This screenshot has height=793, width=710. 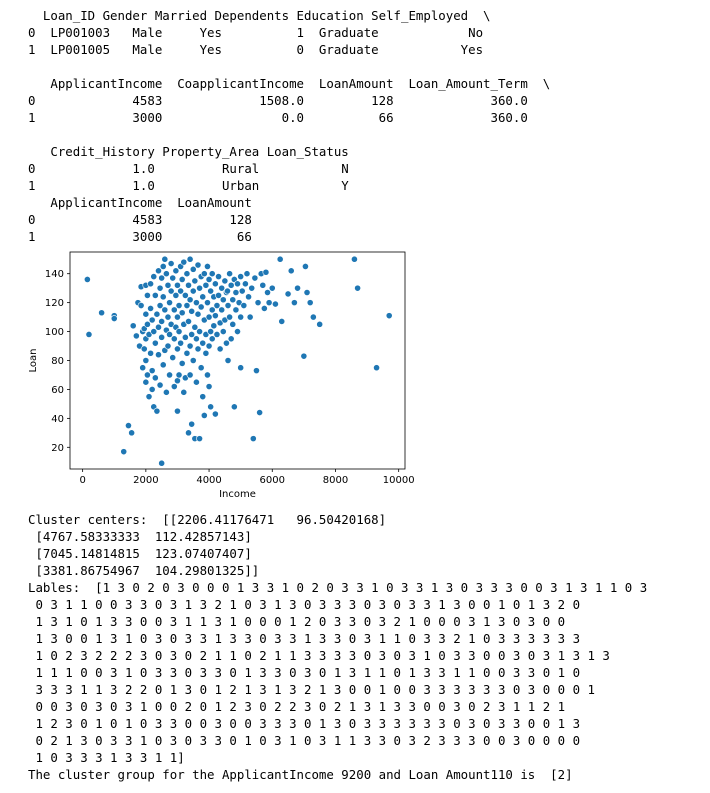 I want to click on df-line: 0 4583 1508.0 128 360.0, so click(x=278, y=100).